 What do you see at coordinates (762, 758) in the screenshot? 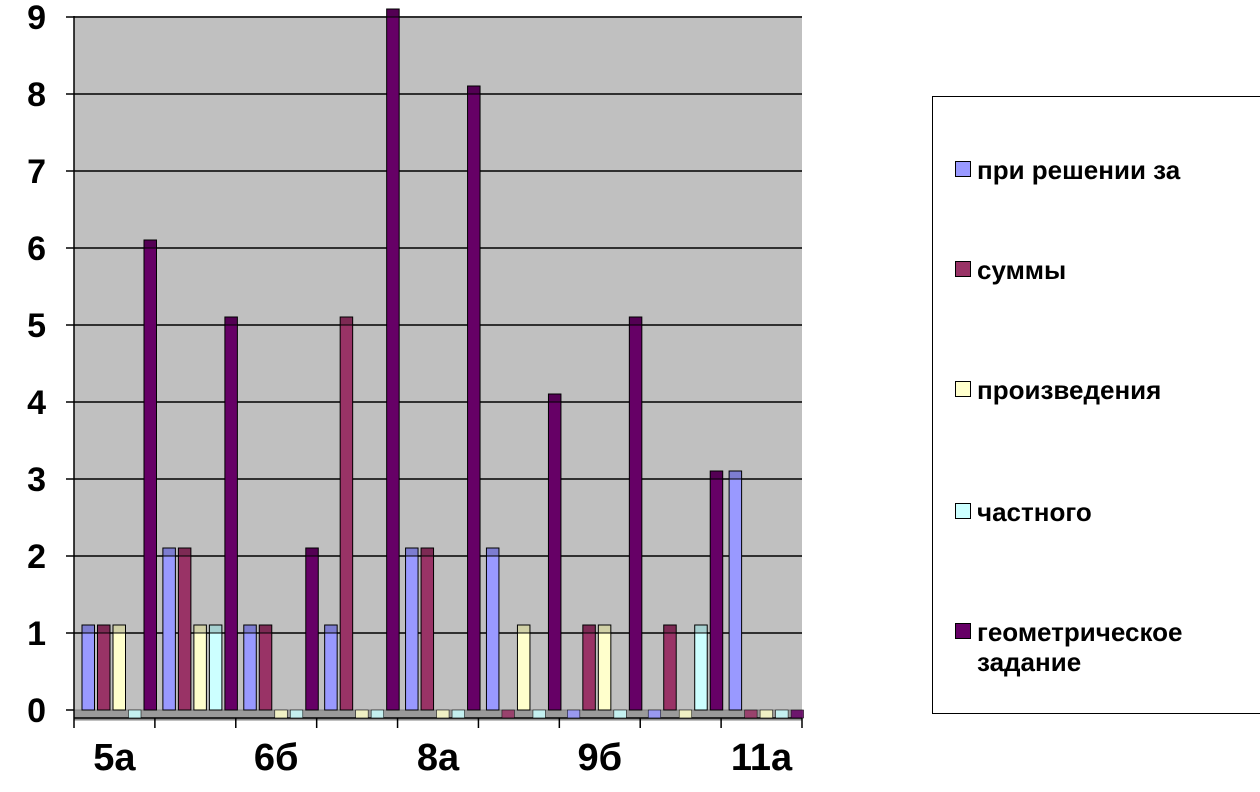
I see `x-tick-label: 11а` at bounding box center [762, 758].